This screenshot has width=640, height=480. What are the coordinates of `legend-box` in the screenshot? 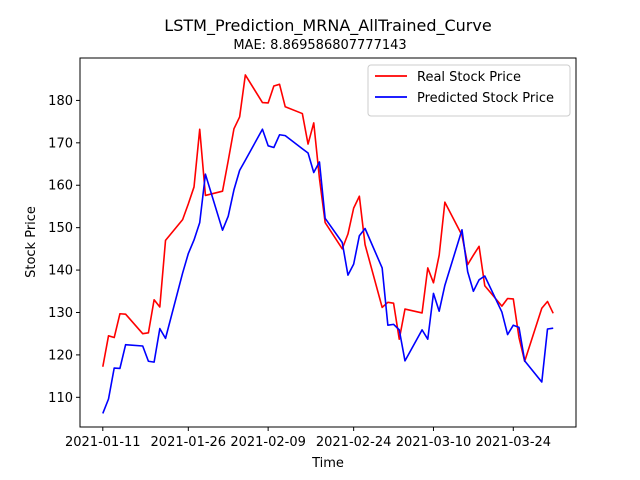 It's located at (469, 90).